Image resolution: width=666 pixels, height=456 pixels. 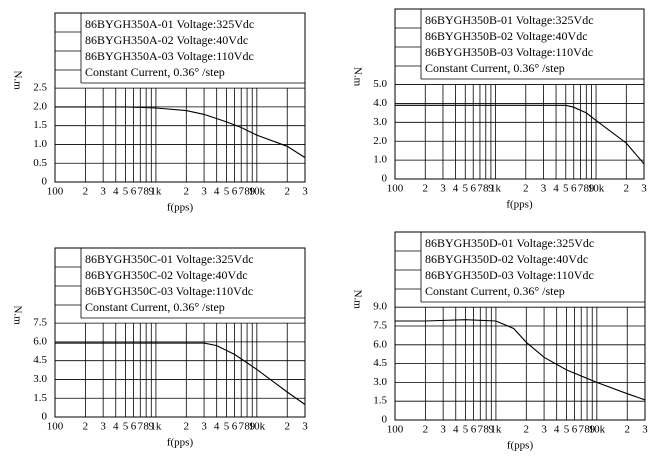 What do you see at coordinates (40, 163) in the screenshot?
I see `y-tick-label: 0.5` at bounding box center [40, 163].